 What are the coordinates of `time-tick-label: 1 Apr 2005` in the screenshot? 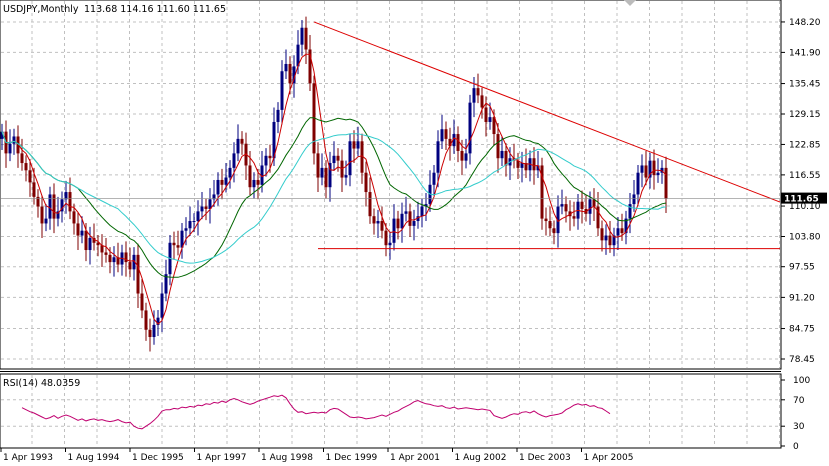 It's located at (609, 457).